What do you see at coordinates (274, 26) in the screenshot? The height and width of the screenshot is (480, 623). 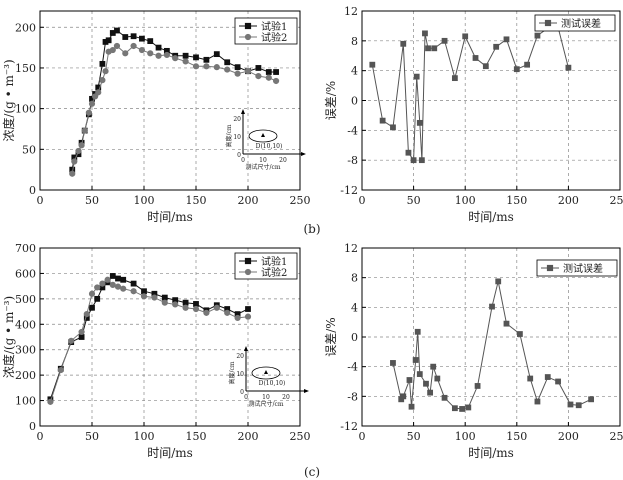 I see `legend-label: 试验1` at bounding box center [274, 26].